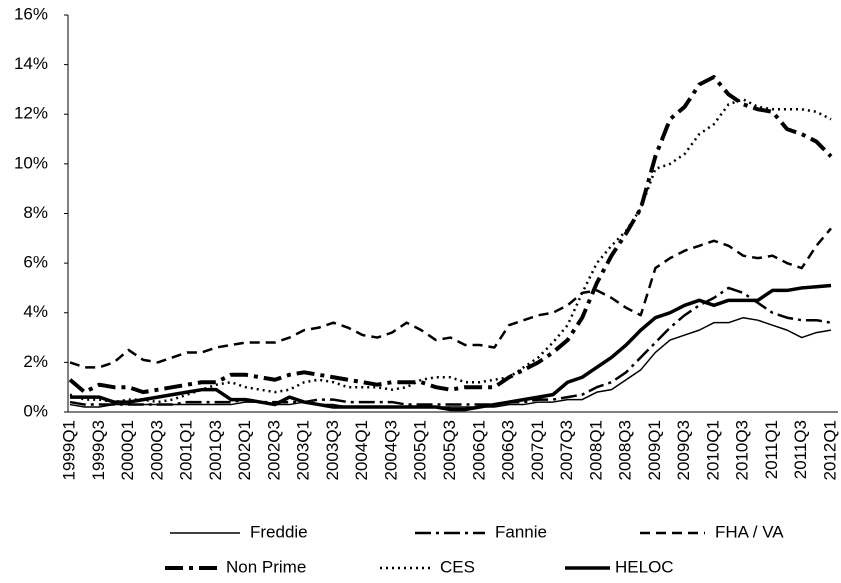  Describe the element at coordinates (829, 450) in the screenshot. I see `x-tick-label: 2012Q1` at that location.